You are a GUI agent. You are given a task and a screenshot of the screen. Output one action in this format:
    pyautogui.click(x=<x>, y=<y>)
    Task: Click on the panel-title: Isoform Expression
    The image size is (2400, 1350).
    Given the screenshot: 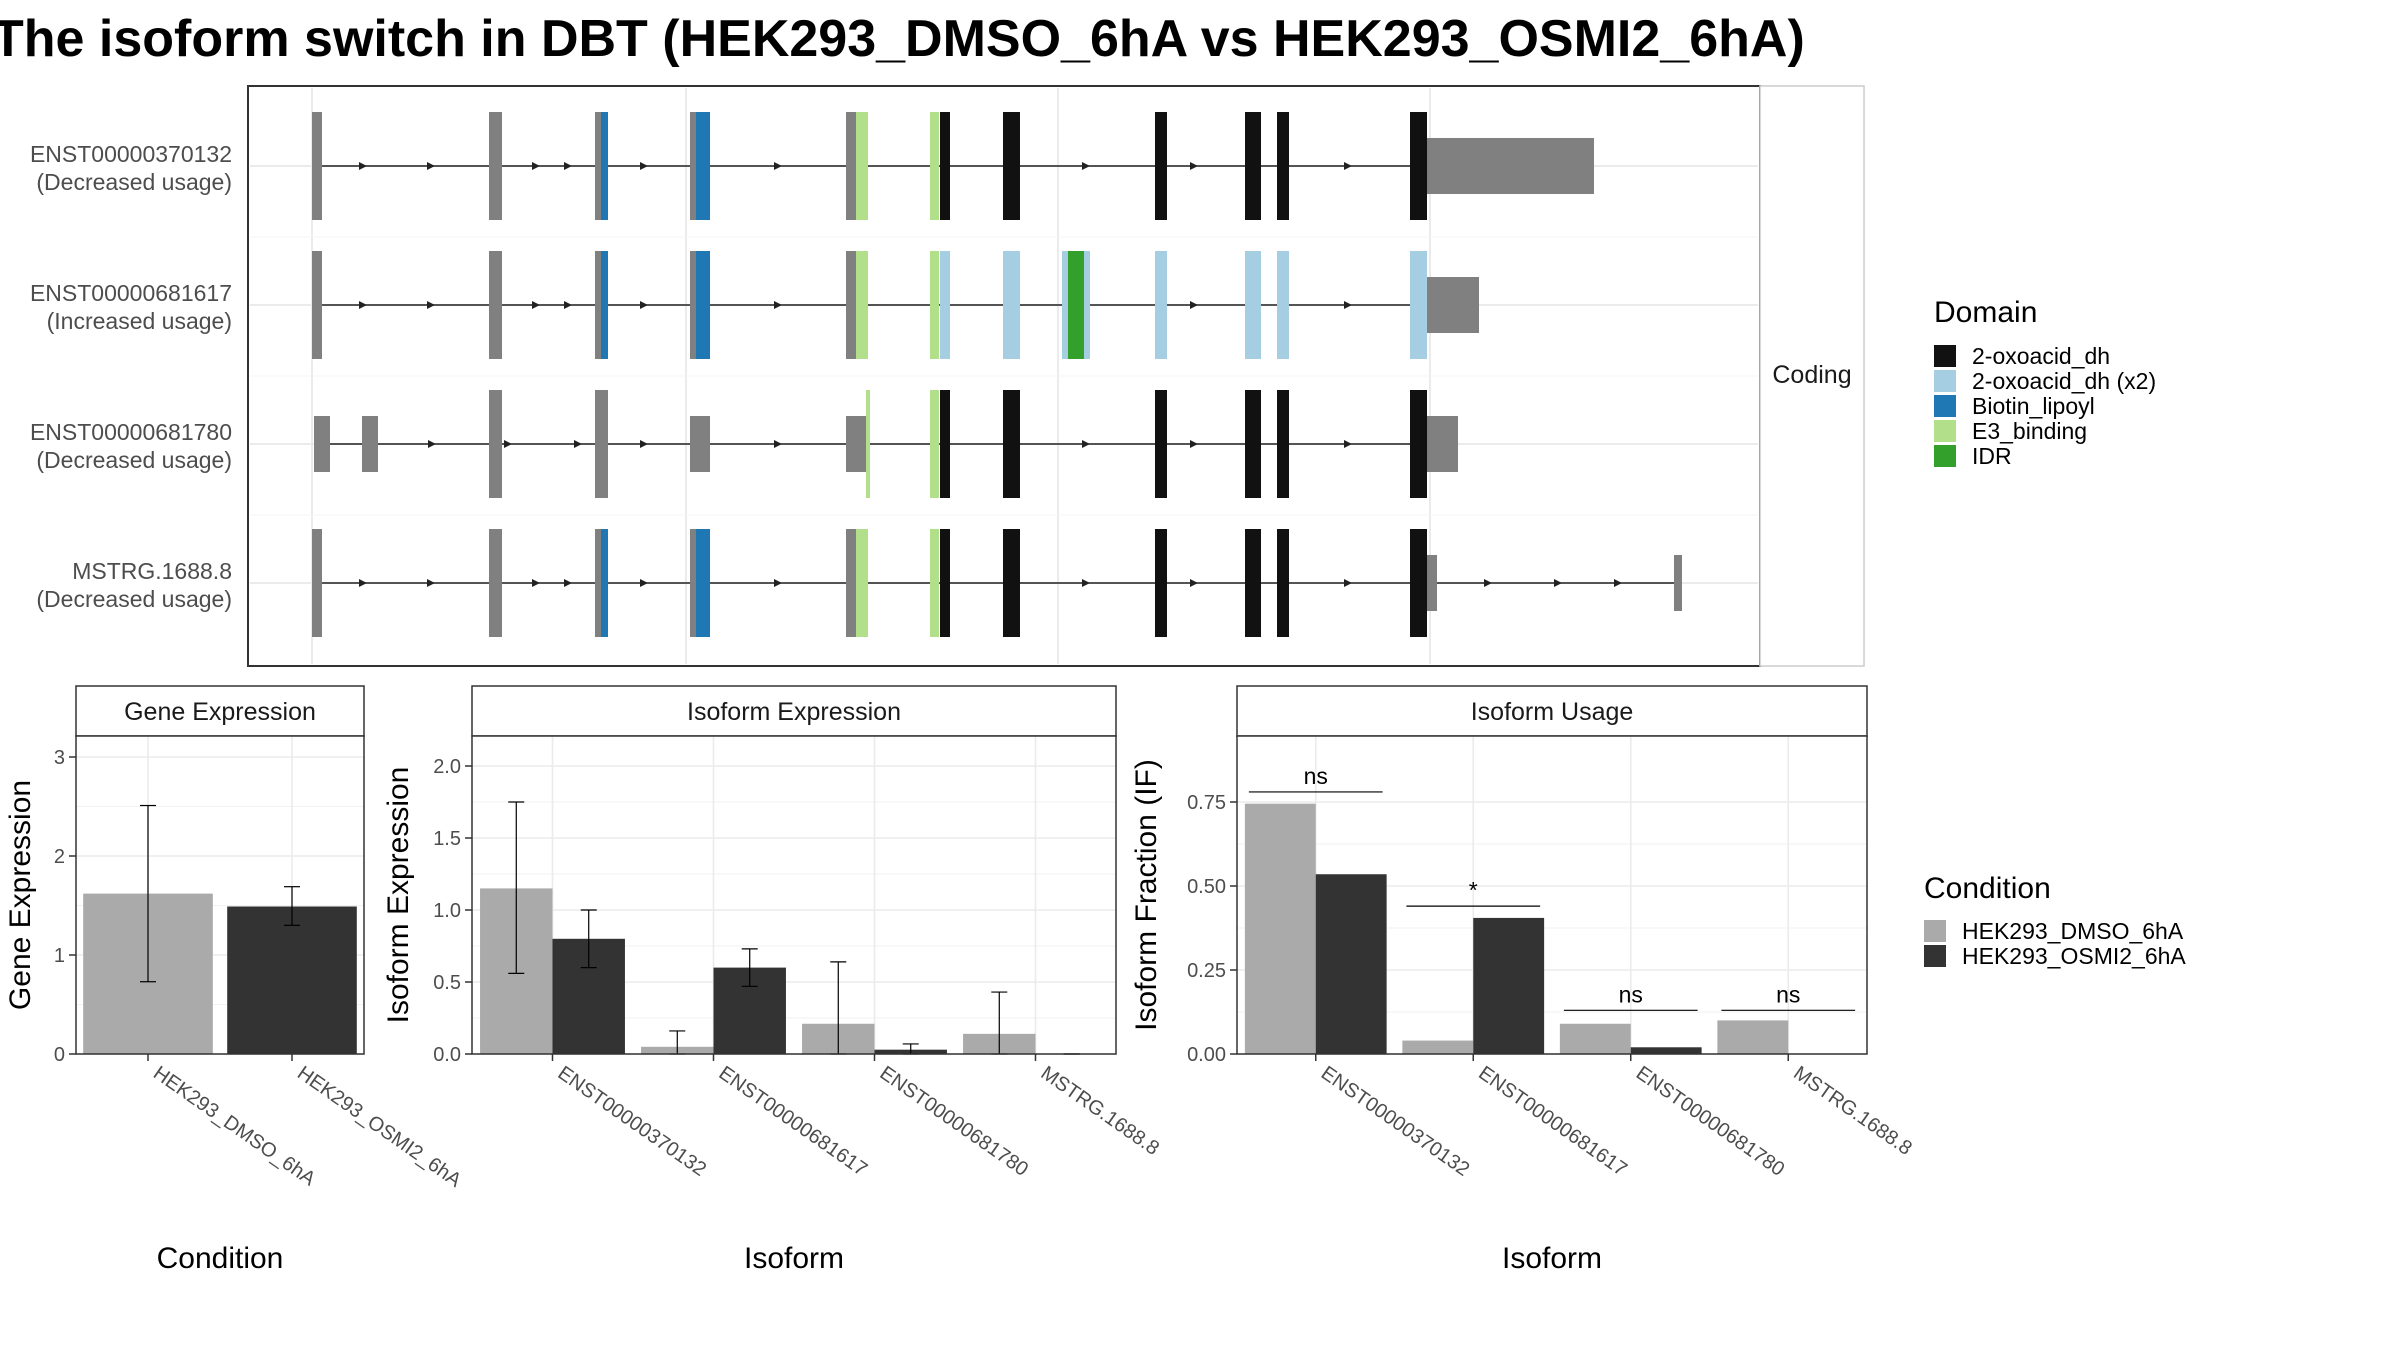 What is the action you would take?
    pyautogui.click(x=794, y=712)
    